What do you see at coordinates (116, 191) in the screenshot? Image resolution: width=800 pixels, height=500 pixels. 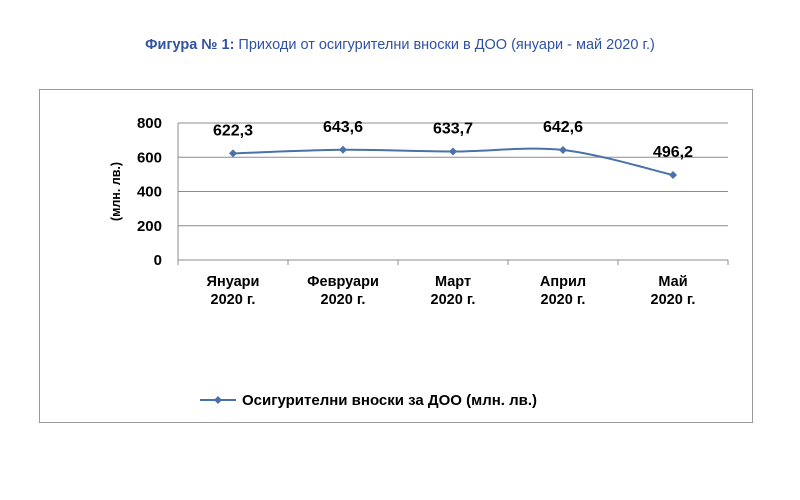 I see `y-axis-title: (млн. лв.)` at bounding box center [116, 191].